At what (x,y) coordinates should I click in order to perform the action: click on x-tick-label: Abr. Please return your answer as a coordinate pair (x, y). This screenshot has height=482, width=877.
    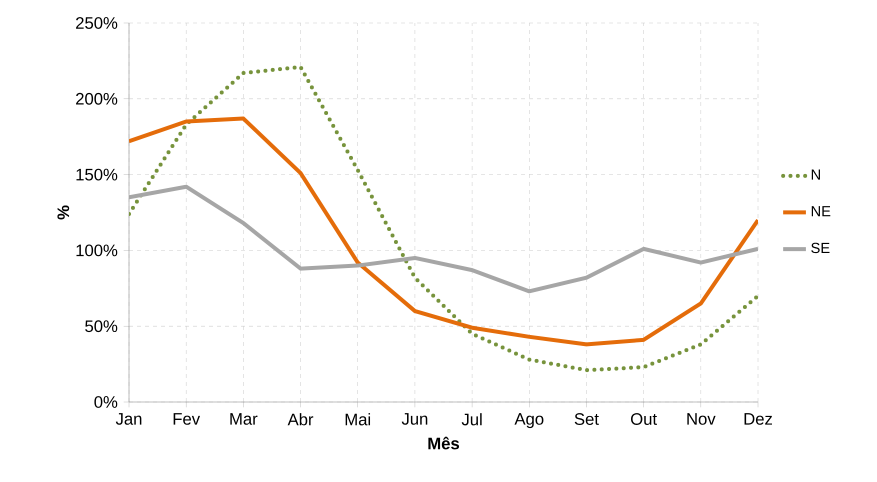
    Looking at the image, I should click on (301, 419).